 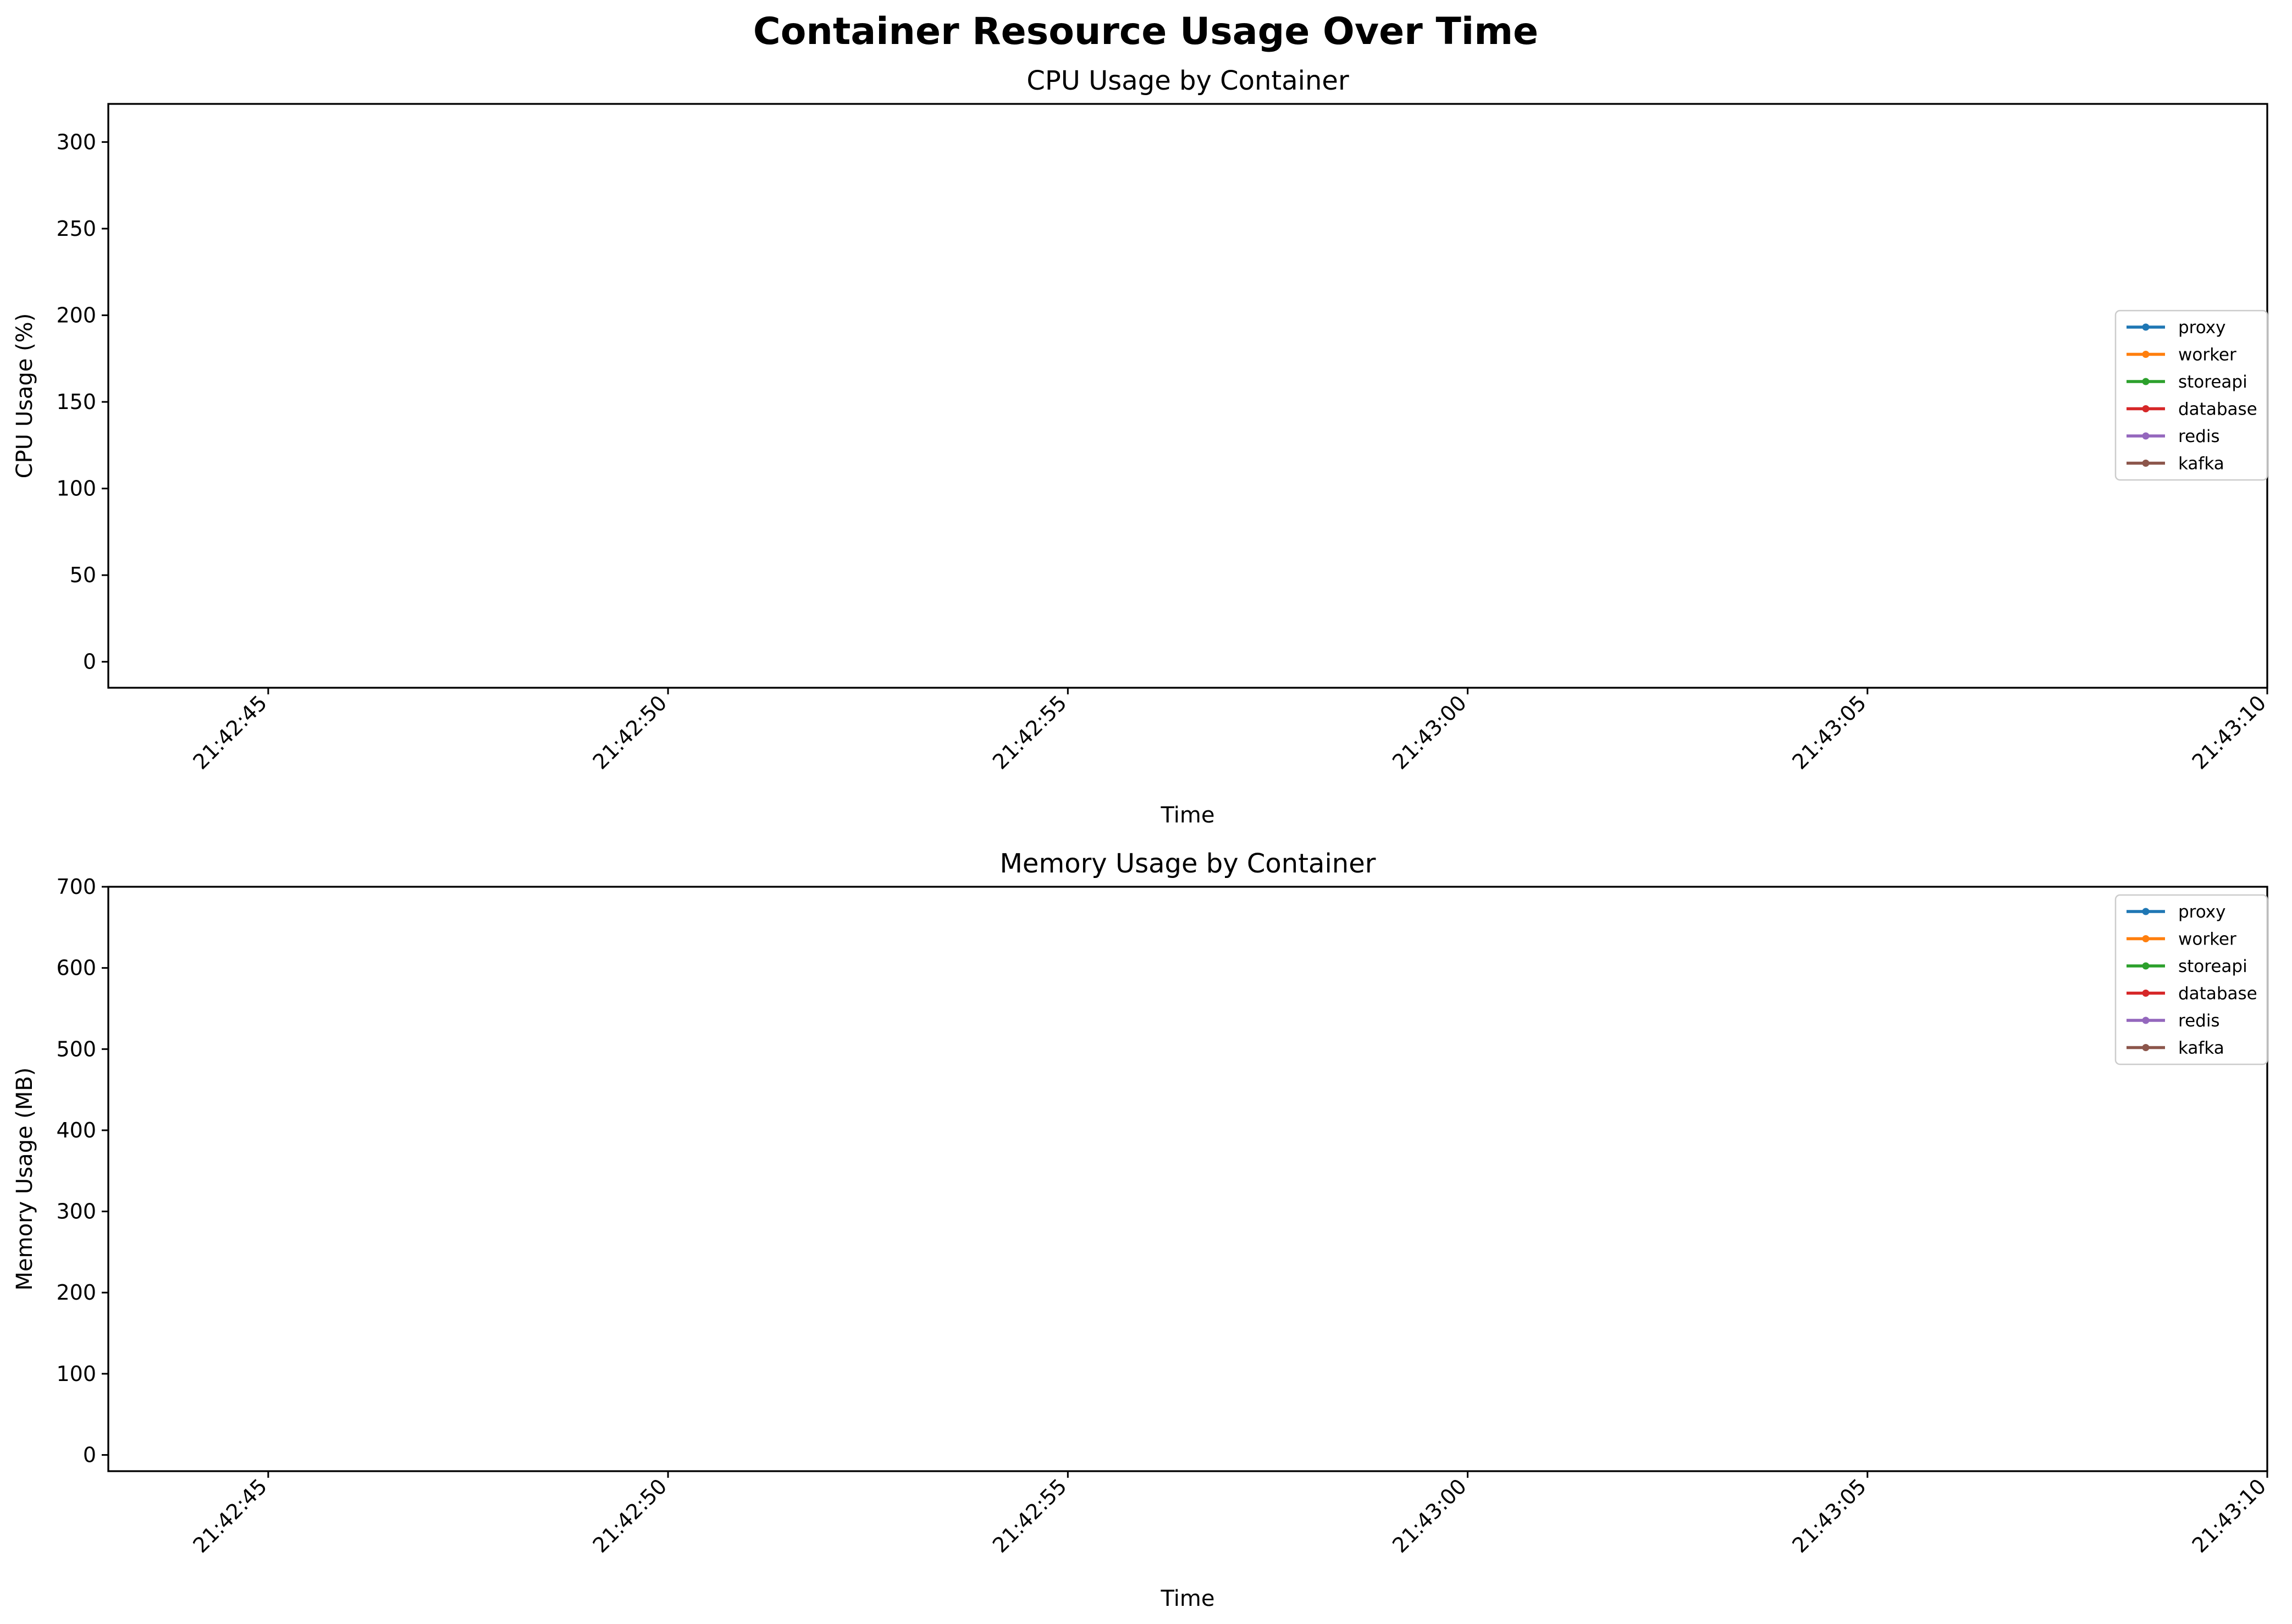 What do you see at coordinates (1188, 863) in the screenshot?
I see `memory-plot-title: Memory Usage by Container` at bounding box center [1188, 863].